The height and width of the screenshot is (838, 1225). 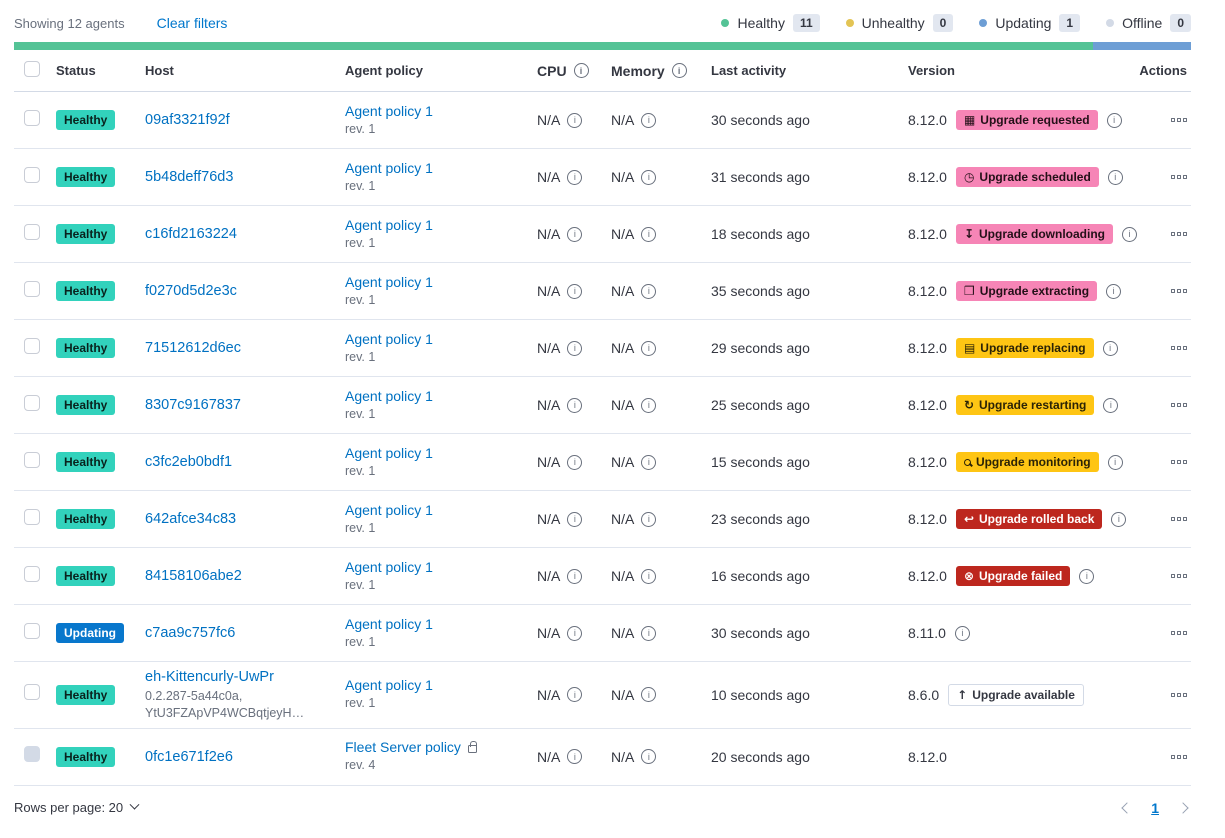 What do you see at coordinates (191, 234) in the screenshot?
I see `host-link: c16fd2163224` at bounding box center [191, 234].